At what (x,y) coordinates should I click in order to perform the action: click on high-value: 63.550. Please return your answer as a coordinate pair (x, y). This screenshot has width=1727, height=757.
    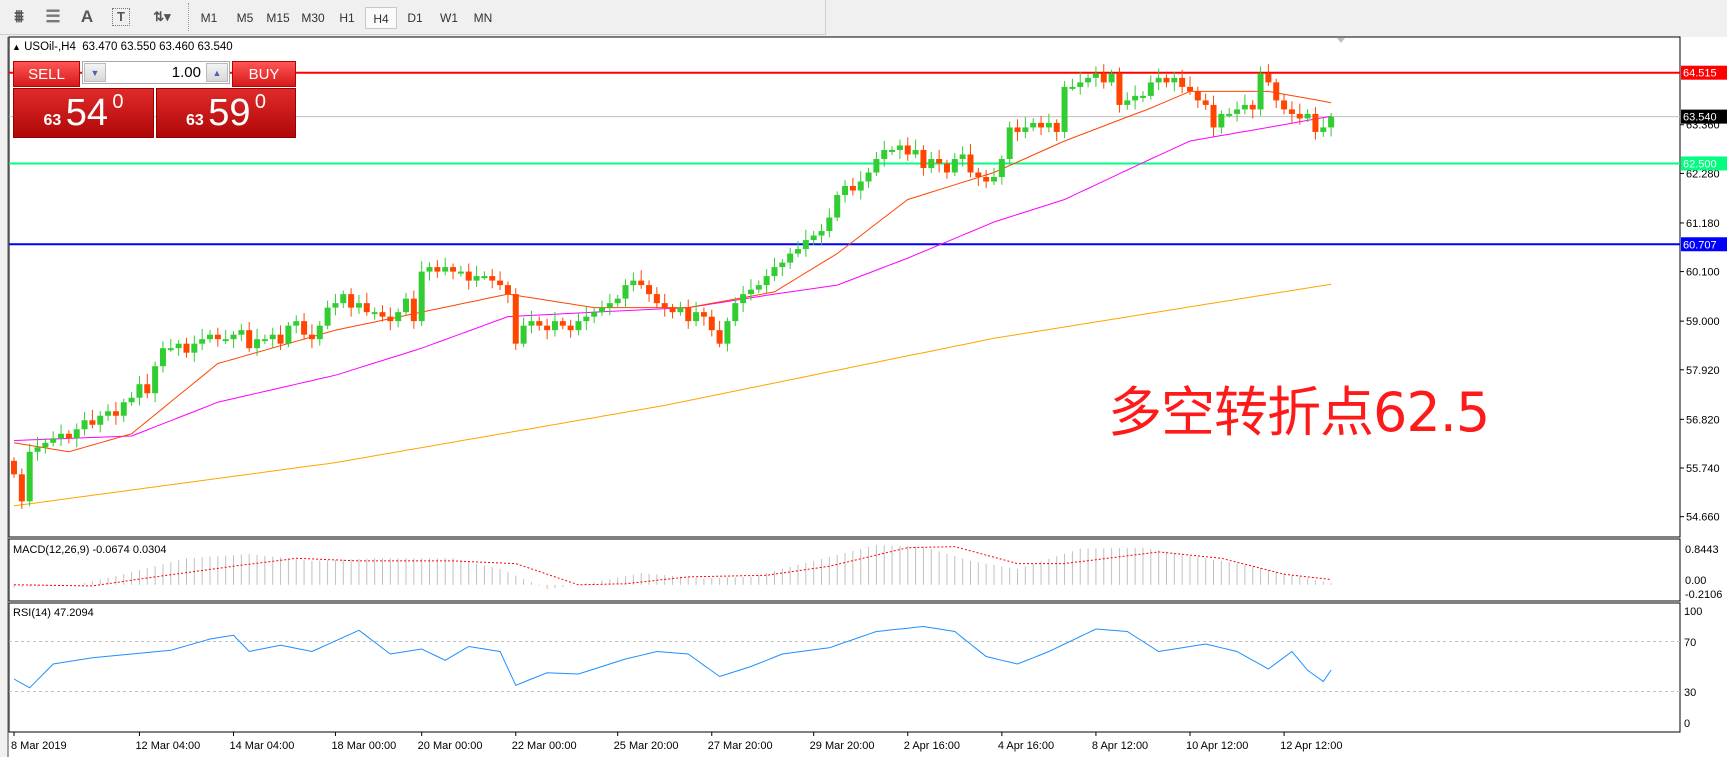
    Looking at the image, I should click on (138, 47).